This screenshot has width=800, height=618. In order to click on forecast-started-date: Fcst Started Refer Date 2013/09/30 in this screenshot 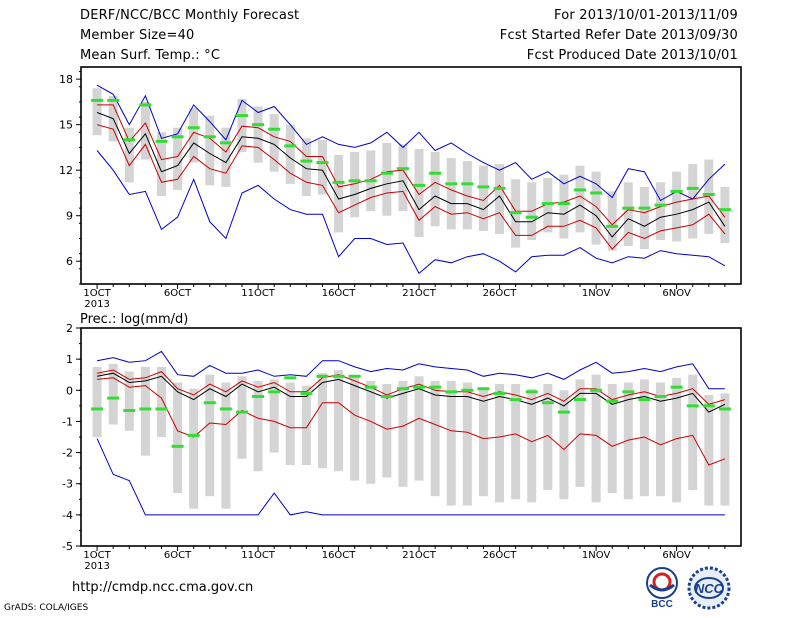, I will do `click(618, 35)`.